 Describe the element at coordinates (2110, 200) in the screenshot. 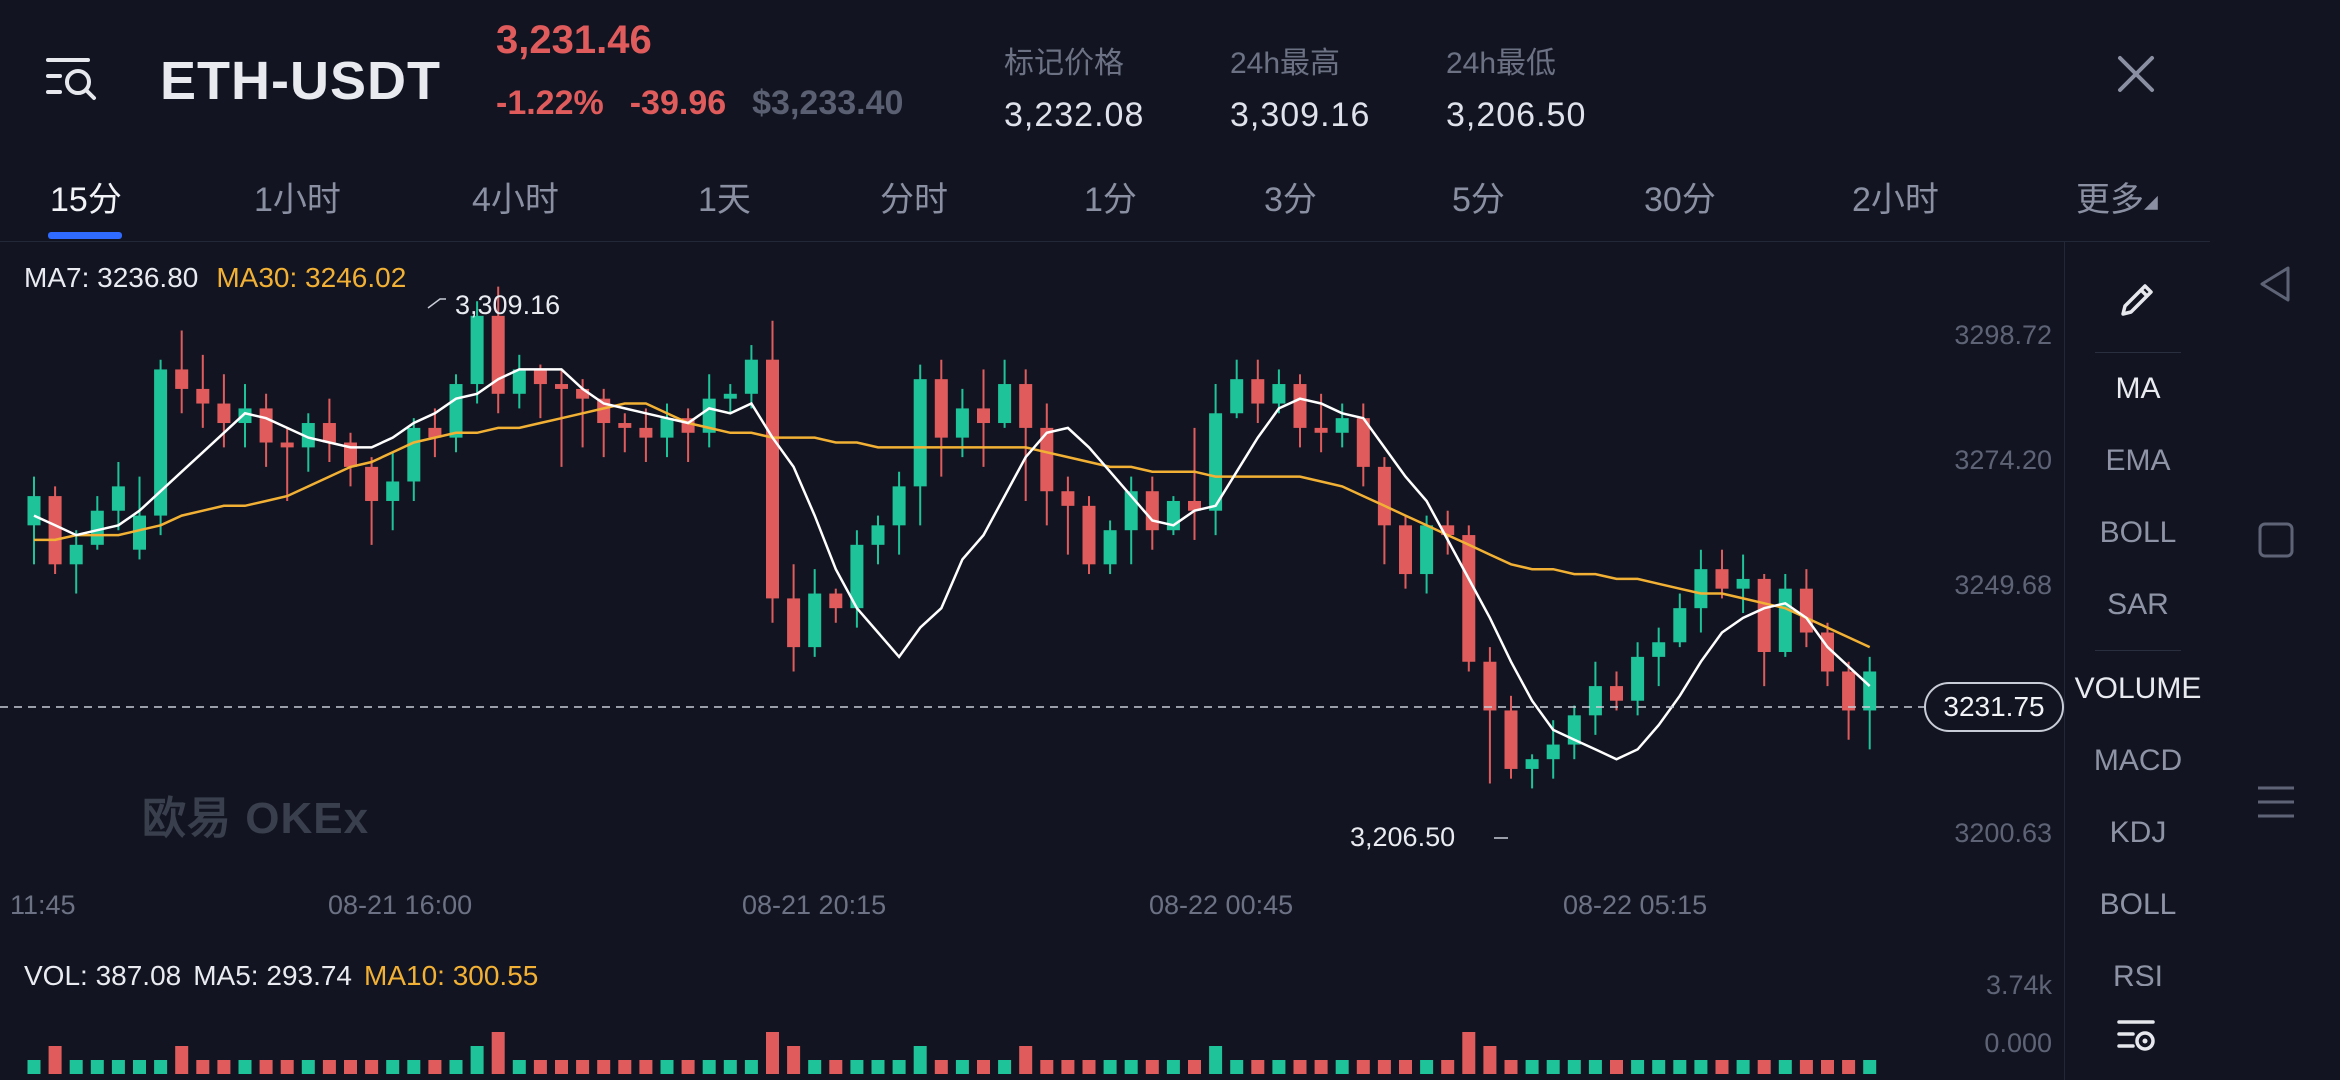

I see `tab-more-label: 更多` at that location.